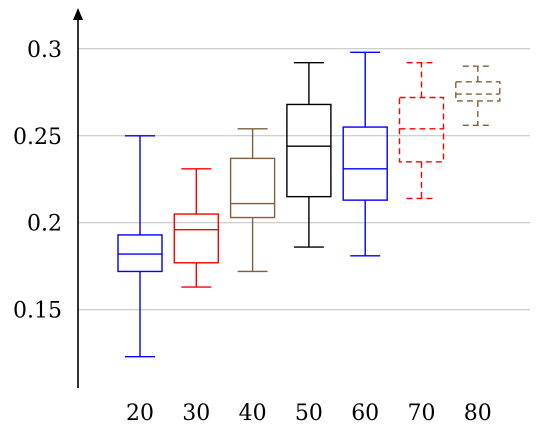 This screenshot has width=550, height=431. What do you see at coordinates (253, 413) in the screenshot?
I see `x-tick-label: 40` at bounding box center [253, 413].